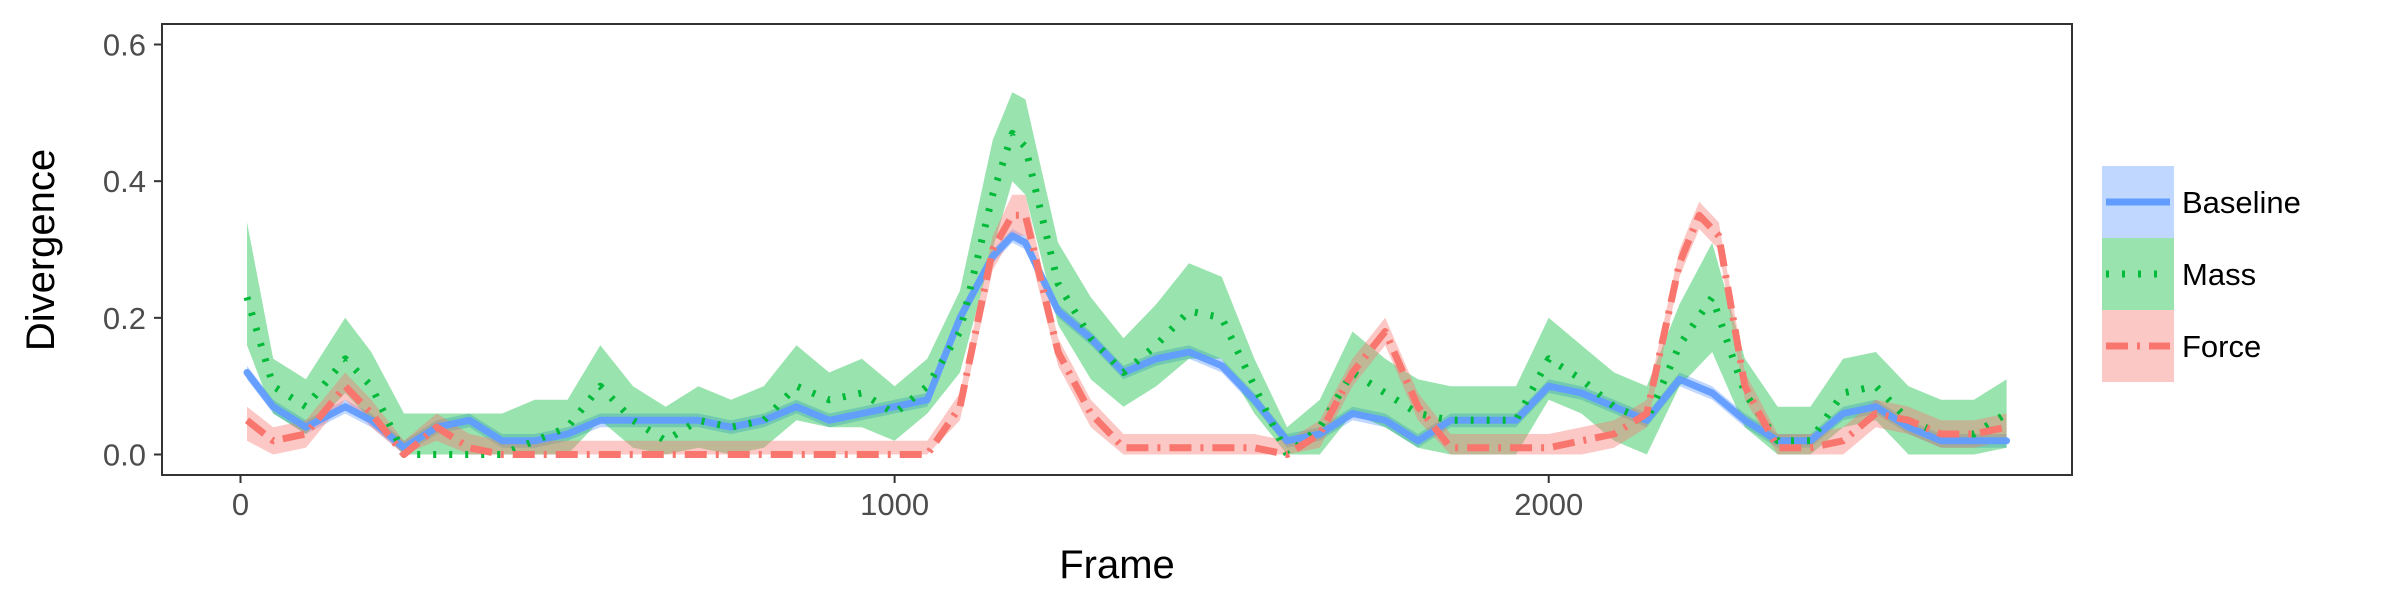 The height and width of the screenshot is (600, 2400). What do you see at coordinates (2241, 202) in the screenshot?
I see `legend-label-baseline: Baseline` at bounding box center [2241, 202].